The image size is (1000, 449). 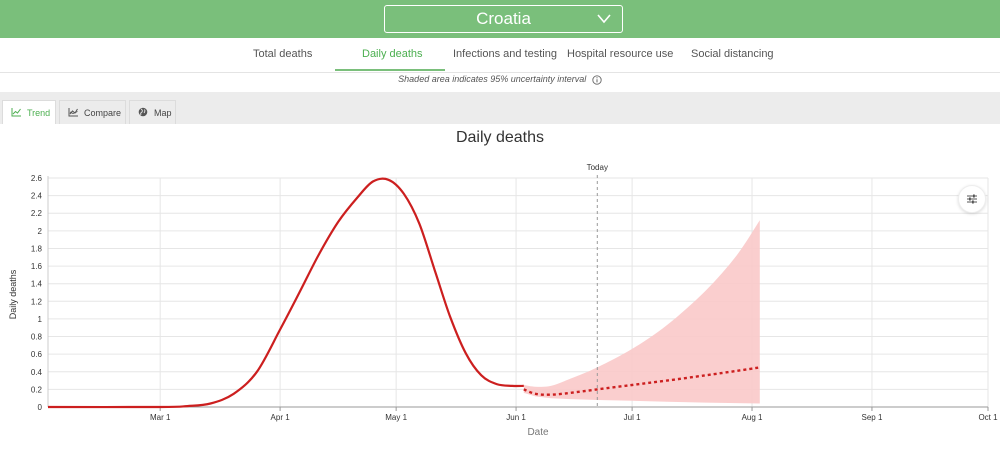 What do you see at coordinates (632, 417) in the screenshot?
I see `x-tick-label: Jul 1` at bounding box center [632, 417].